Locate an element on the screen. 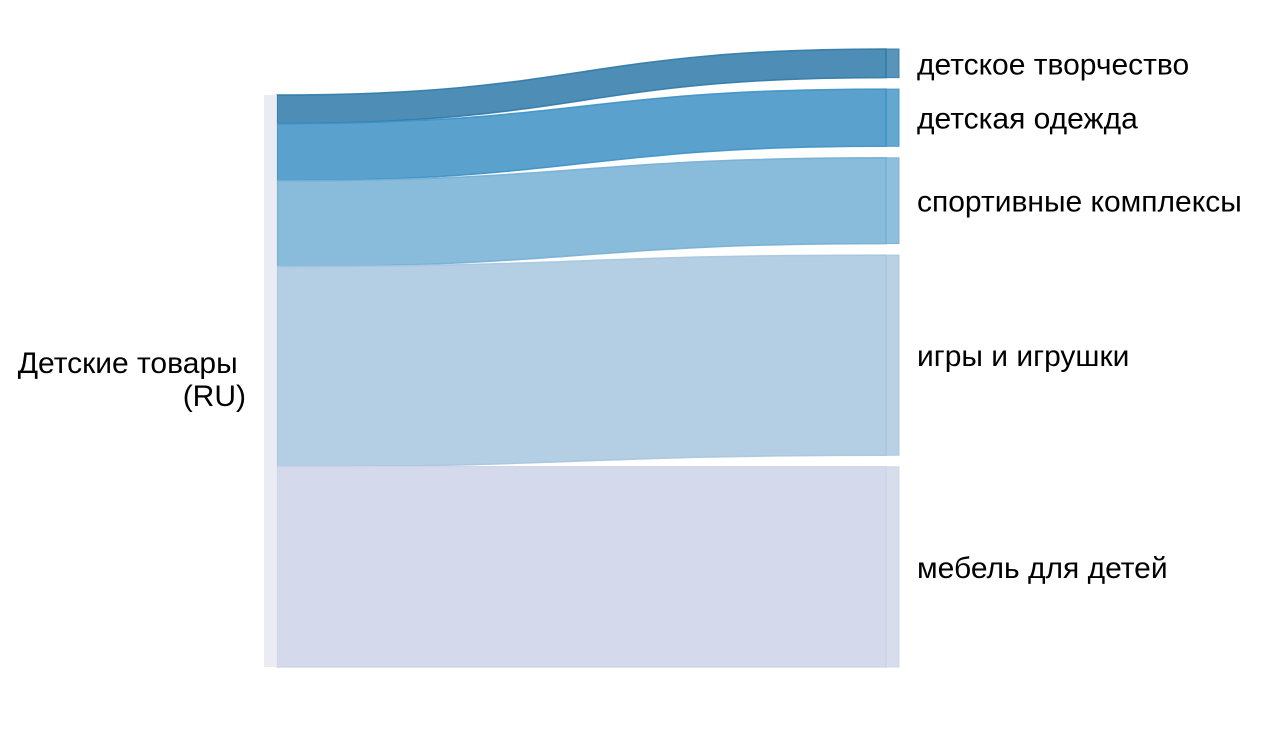 This screenshot has width=1270, height=746. target-label-3: спортивные комплексы is located at coordinates (1079, 202).